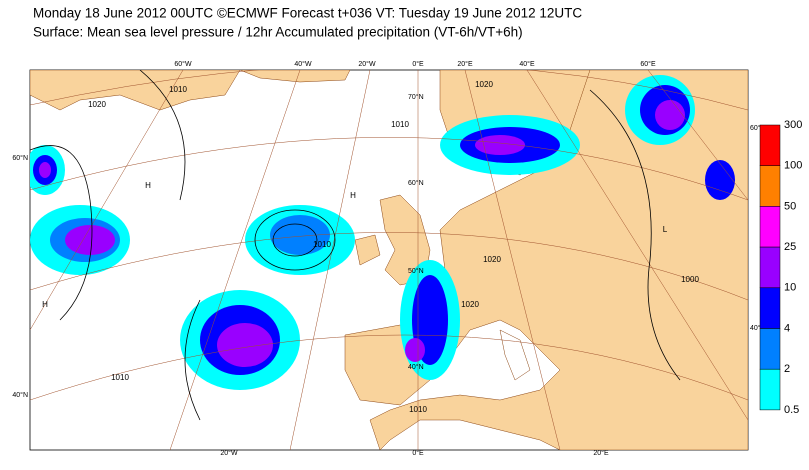  What do you see at coordinates (665, 229) in the screenshot?
I see `high-labels: L` at bounding box center [665, 229].